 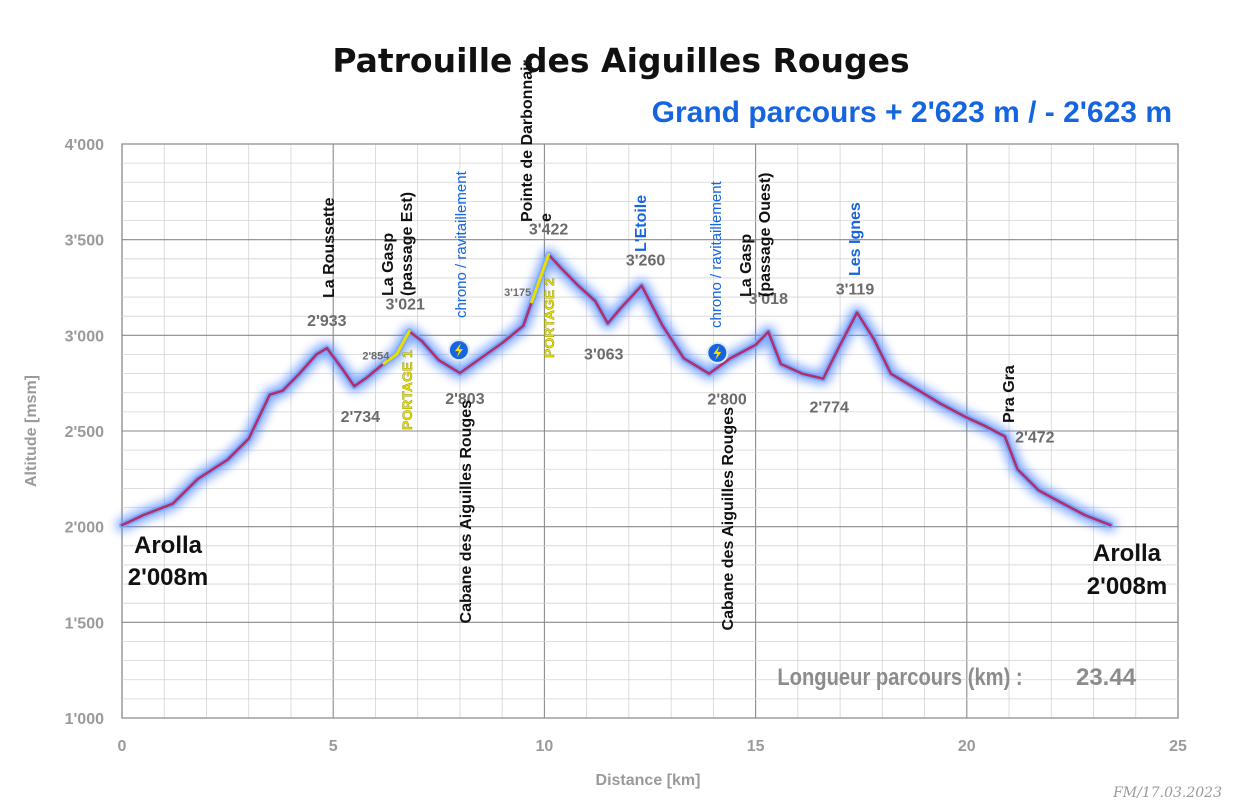 What do you see at coordinates (912, 112) in the screenshot?
I see `chart-subtitle: Grand parcours + 2'623 m / - 2'623 m` at bounding box center [912, 112].